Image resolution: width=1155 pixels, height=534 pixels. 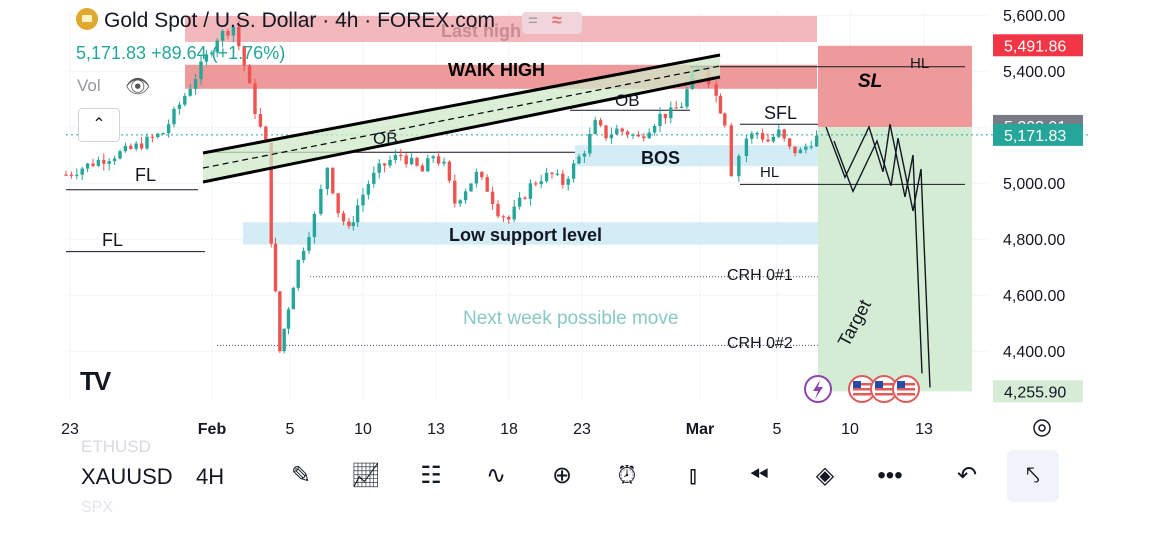 I want to click on undo-icon: ↶, so click(x=967, y=475).